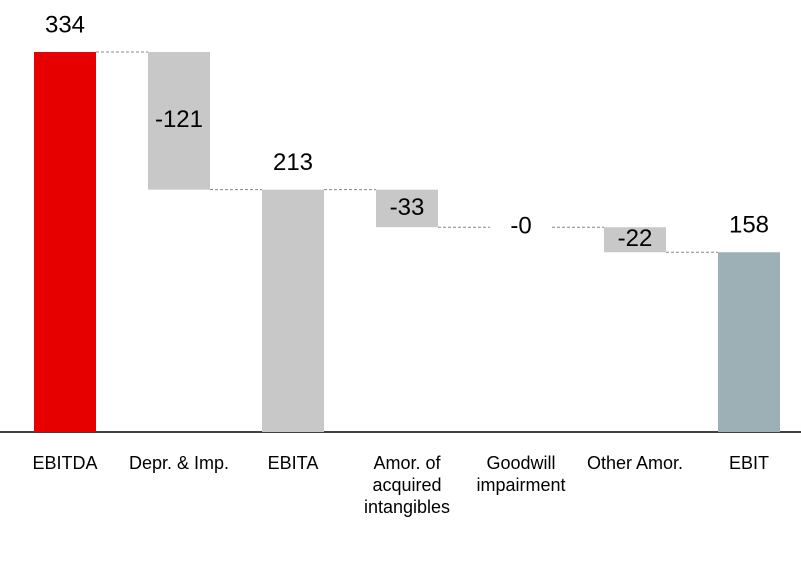 Image resolution: width=801 pixels, height=573 pixels. Describe the element at coordinates (65, 463) in the screenshot. I see `x-tick-label: EBITDA` at that location.